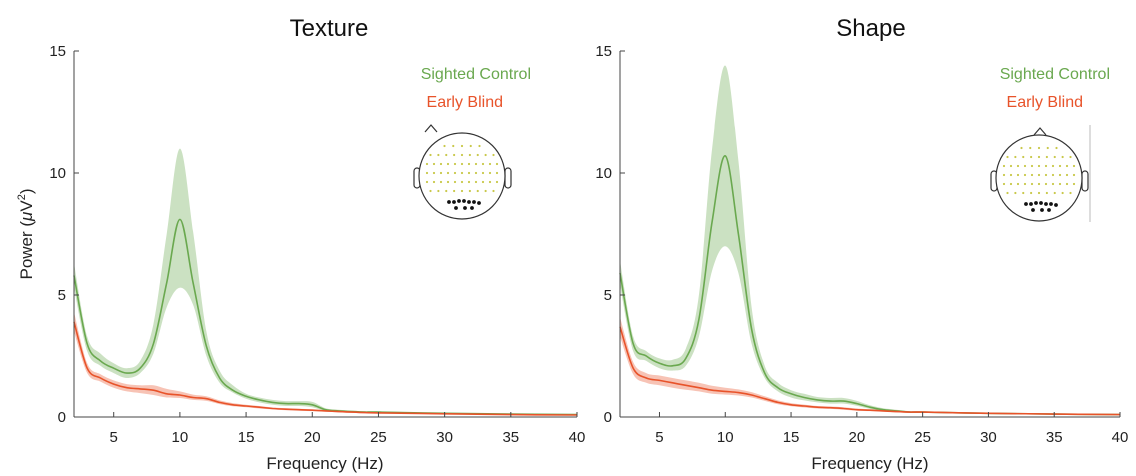  I want to click on y-label-prefix: Power (, so click(26, 250).